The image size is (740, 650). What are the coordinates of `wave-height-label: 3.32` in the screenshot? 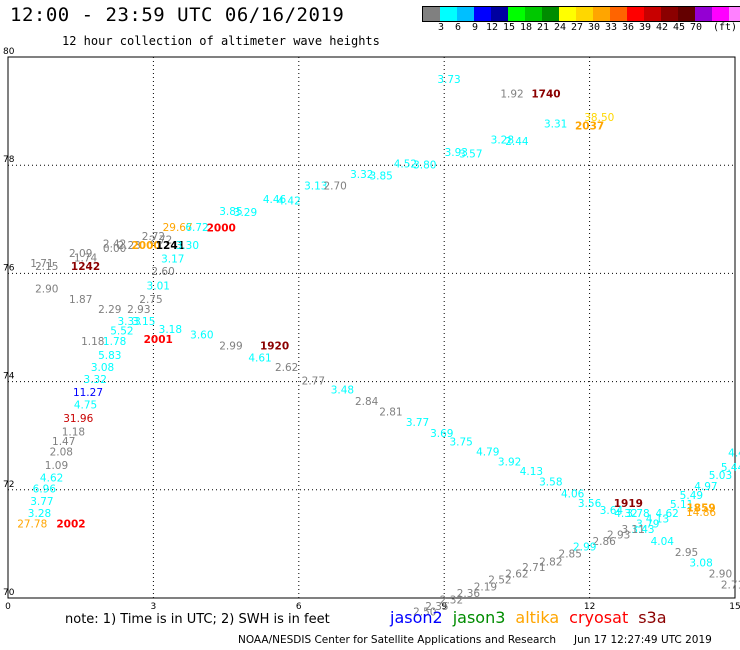 It's located at (361, 175).